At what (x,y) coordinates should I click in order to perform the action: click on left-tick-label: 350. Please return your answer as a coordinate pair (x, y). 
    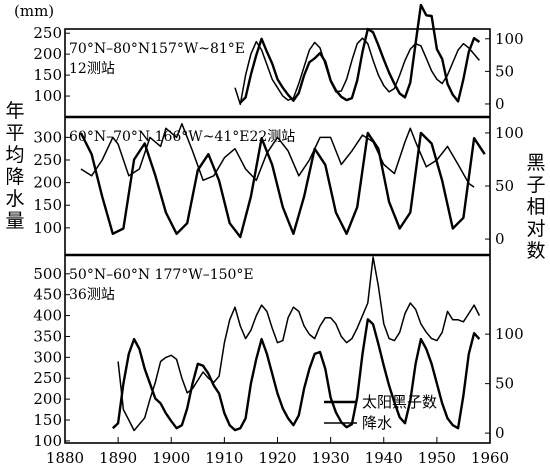
    Looking at the image, I should click on (47, 336).